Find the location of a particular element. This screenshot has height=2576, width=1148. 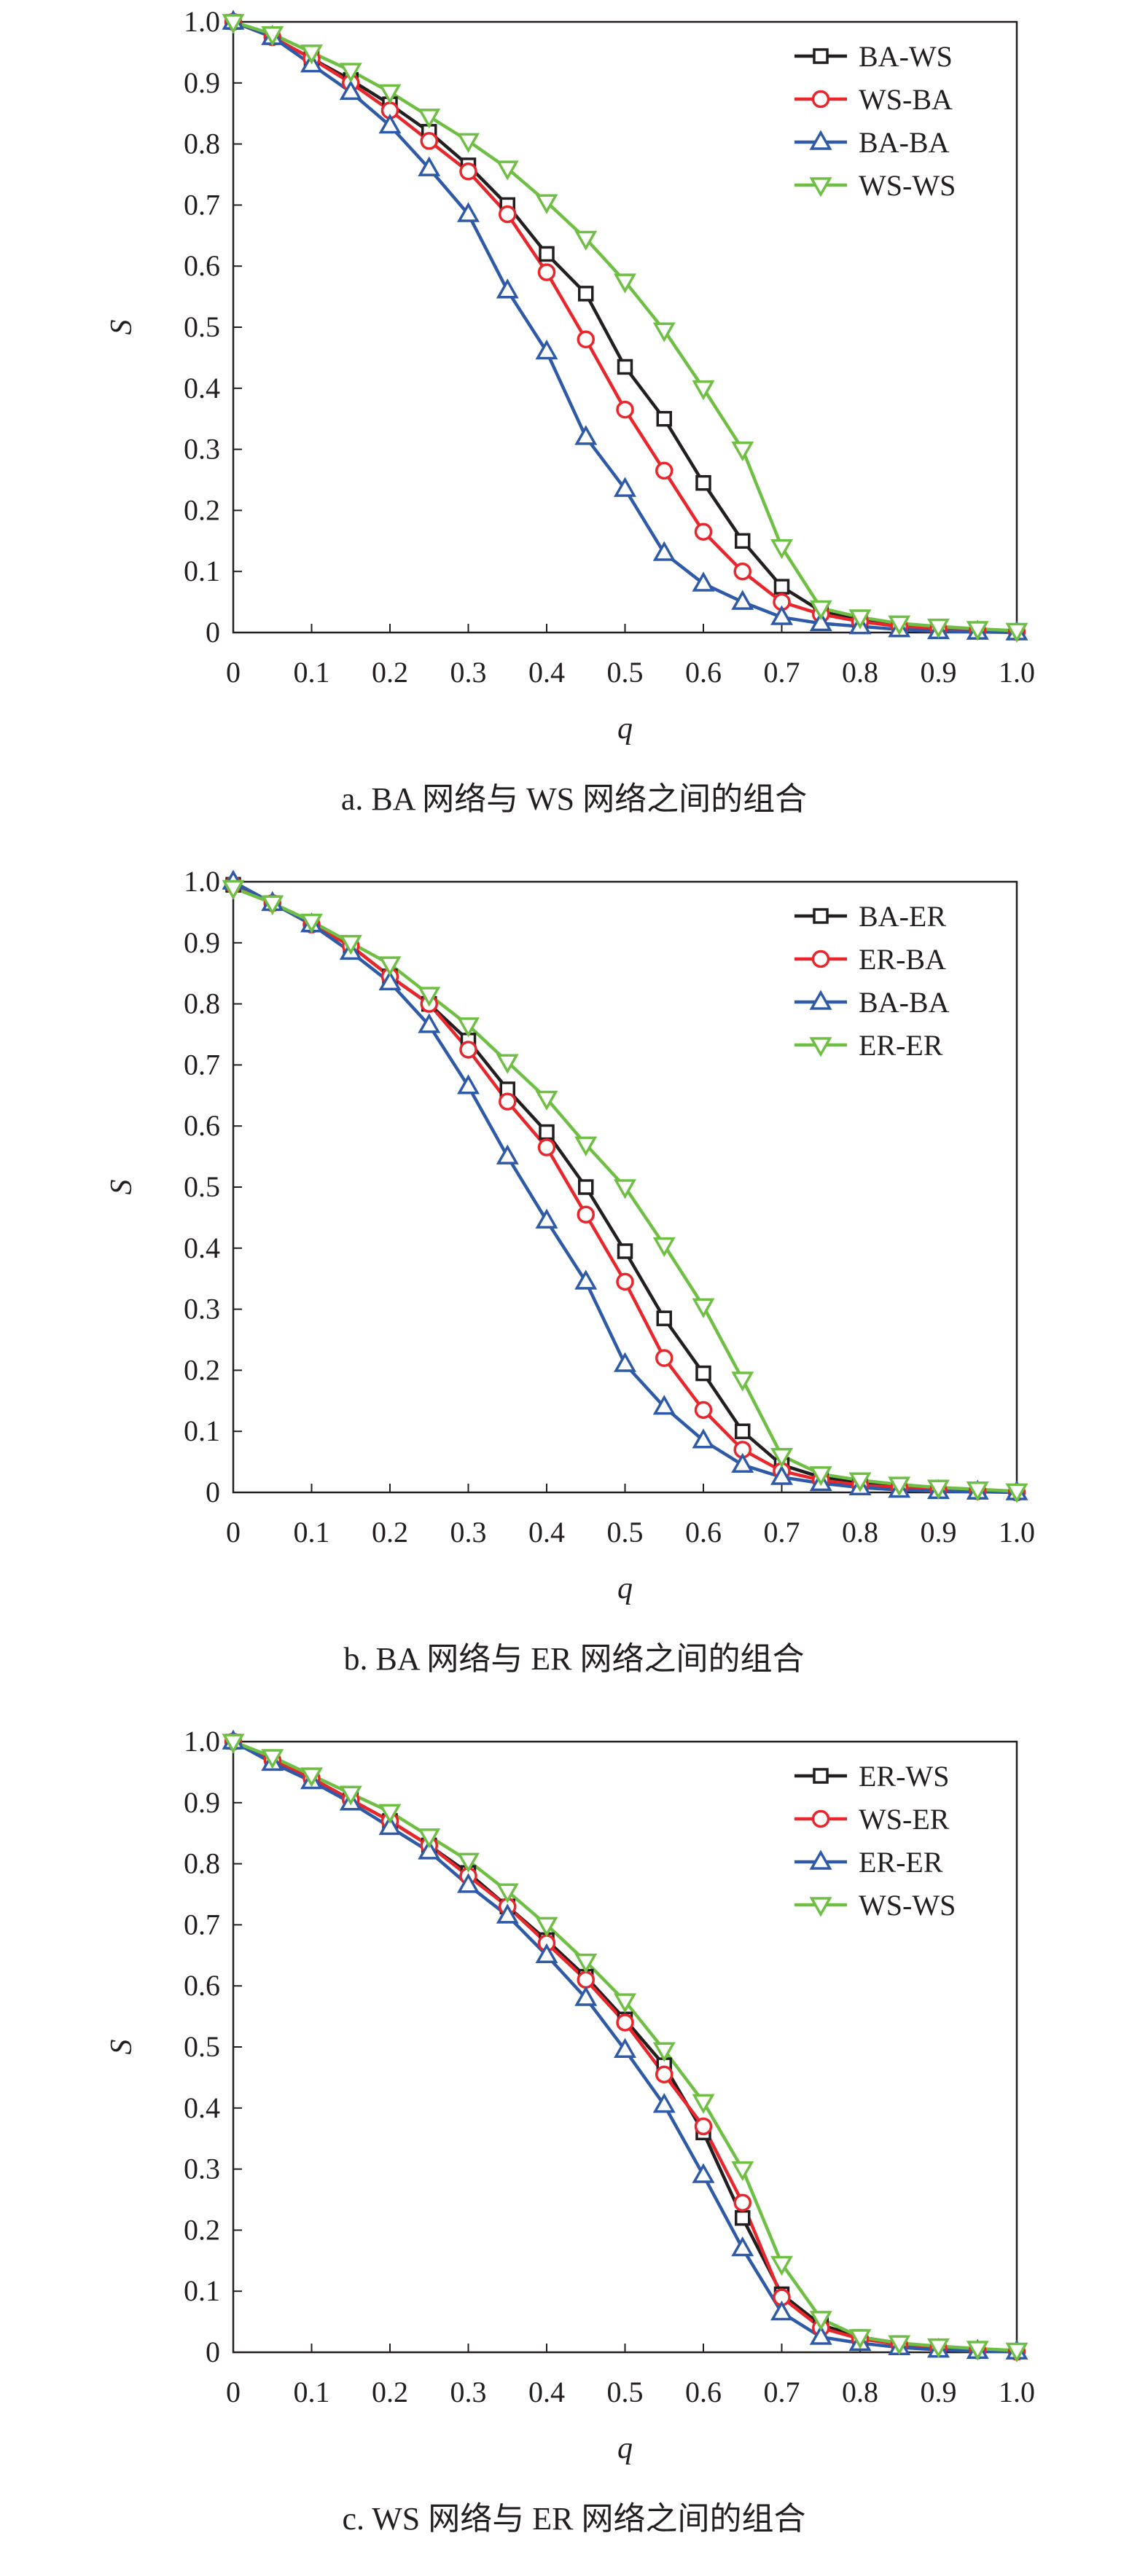

x-tick-label: 0.2 is located at coordinates (390, 672).